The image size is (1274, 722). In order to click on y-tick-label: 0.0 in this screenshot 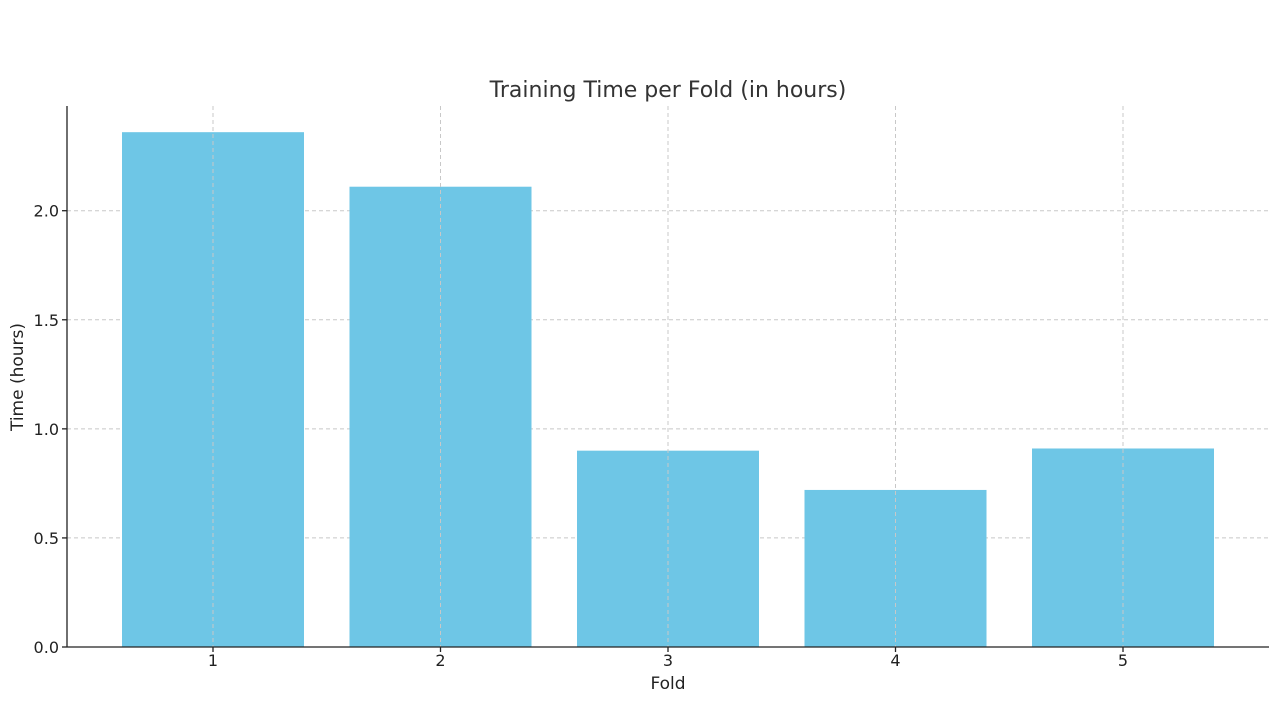, I will do `click(46, 647)`.